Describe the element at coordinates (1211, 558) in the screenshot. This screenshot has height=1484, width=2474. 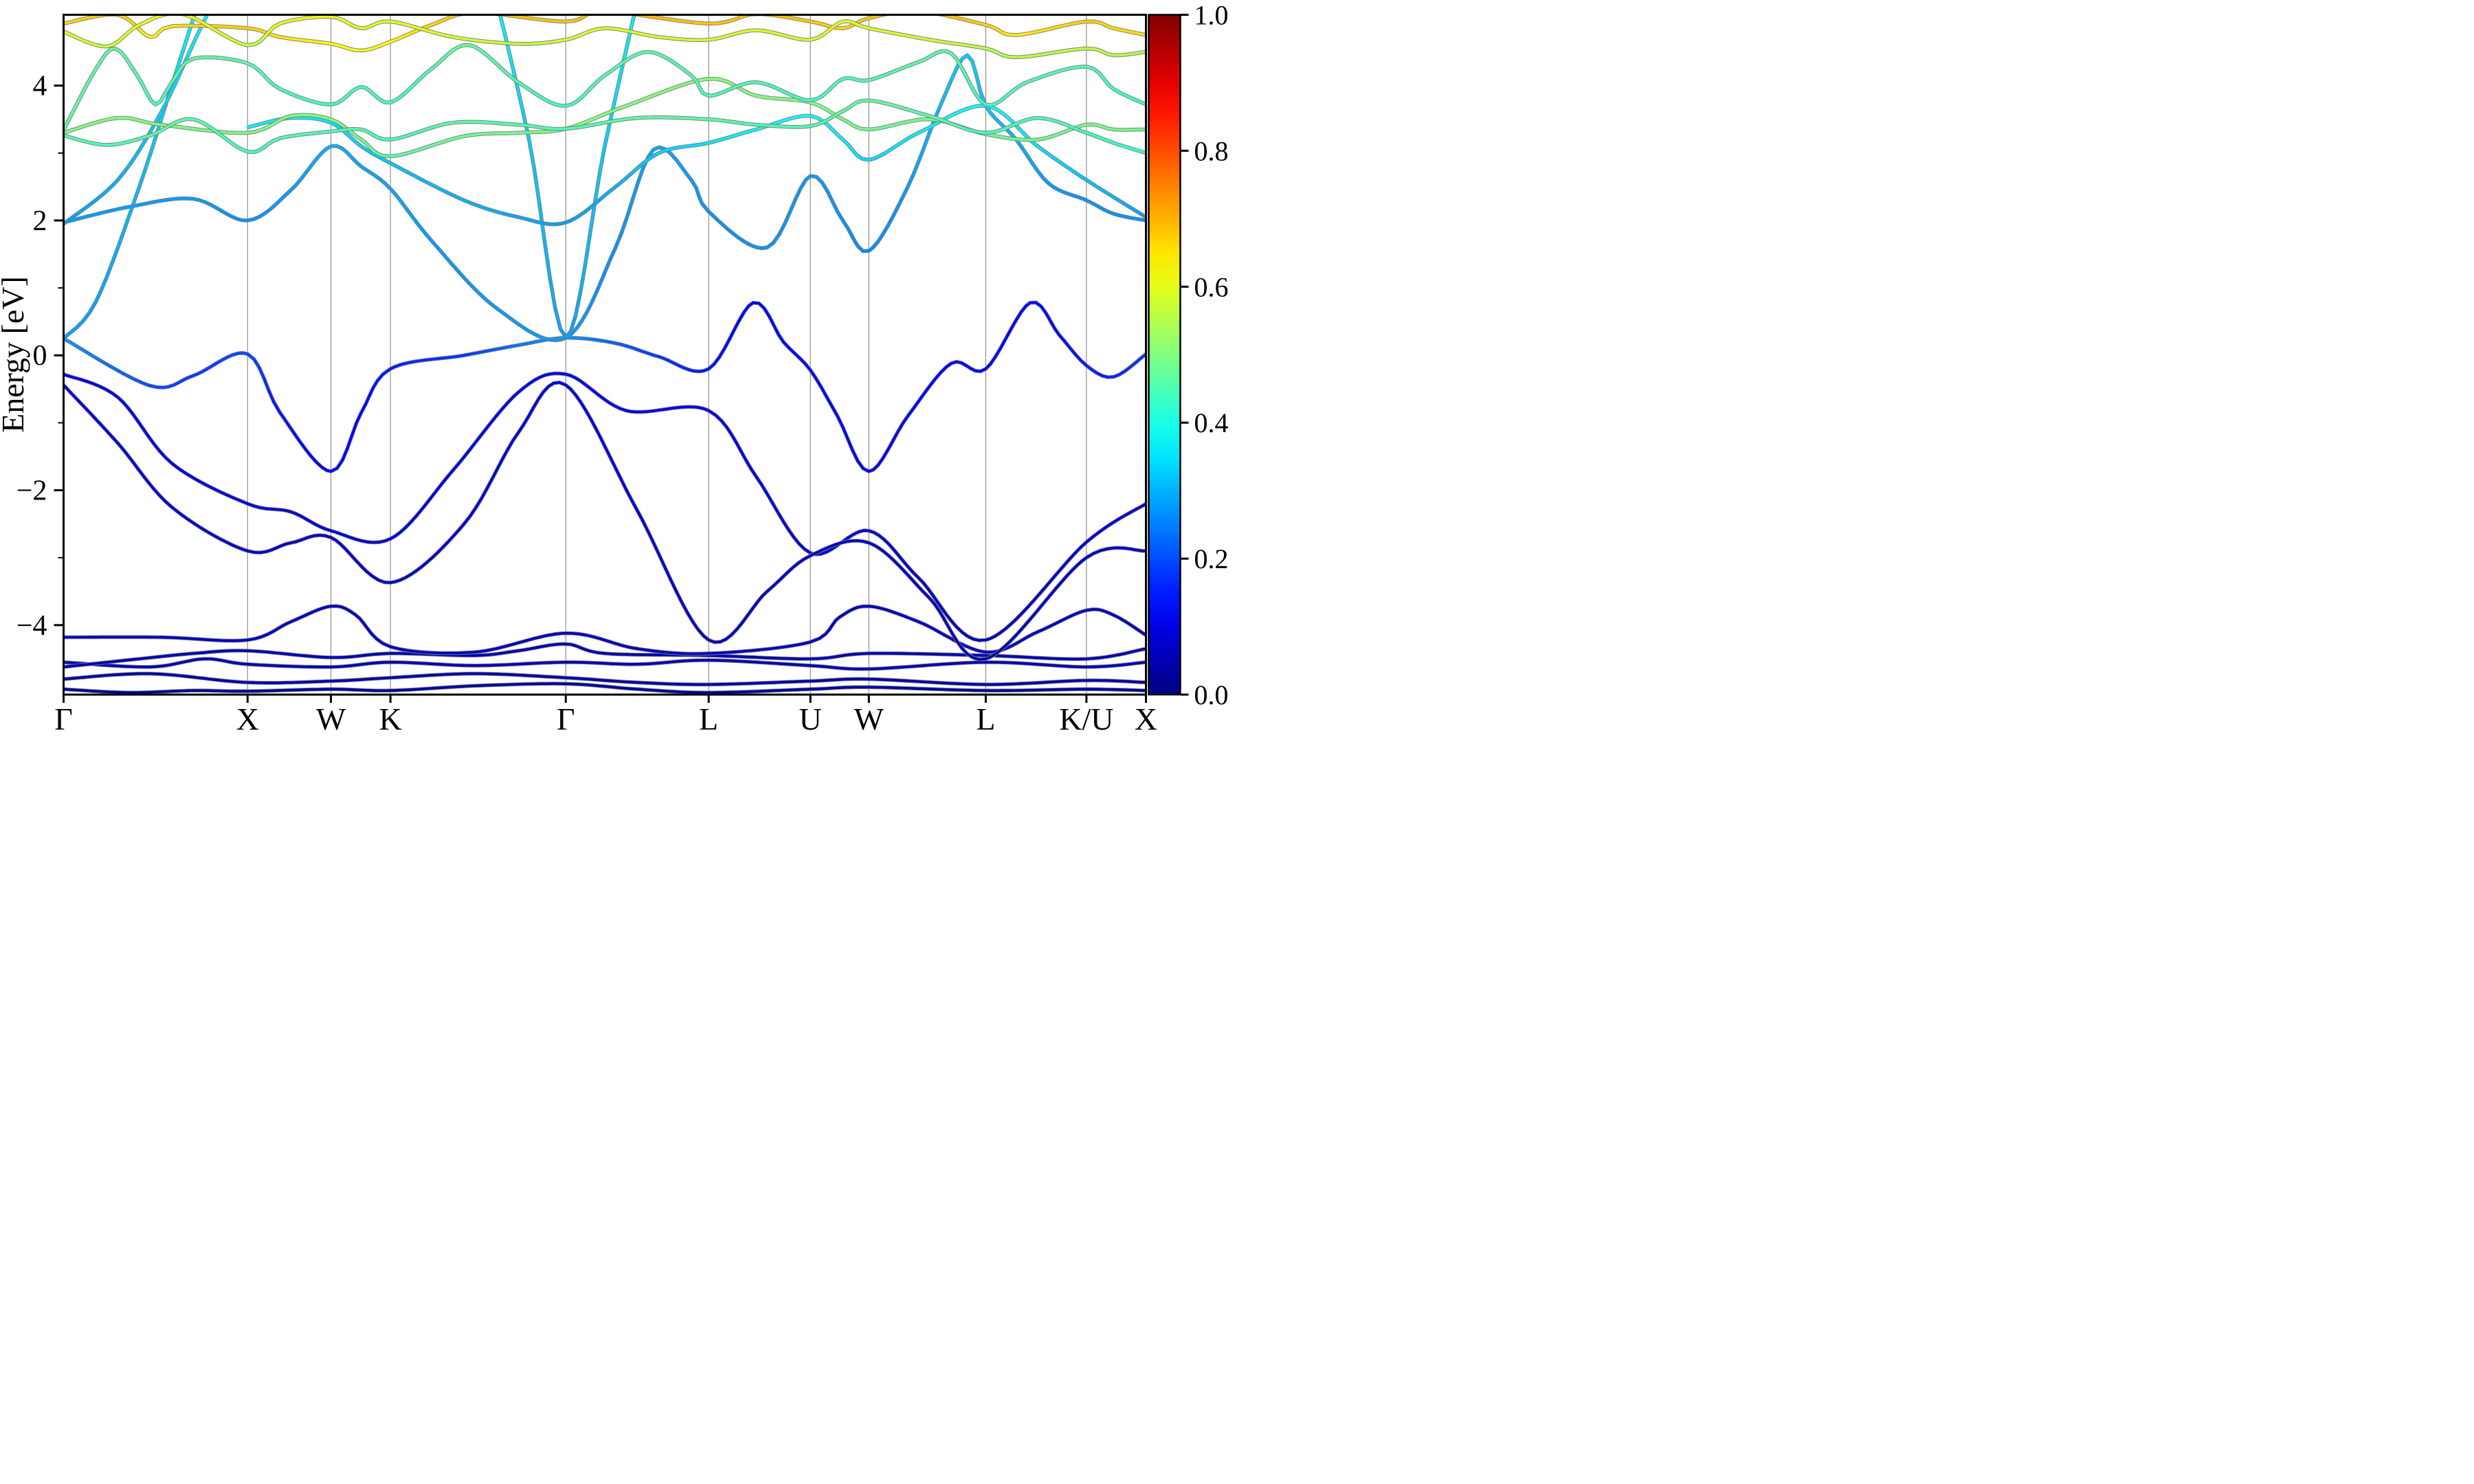
I see `colorbar-tick-label: 0.2` at that location.